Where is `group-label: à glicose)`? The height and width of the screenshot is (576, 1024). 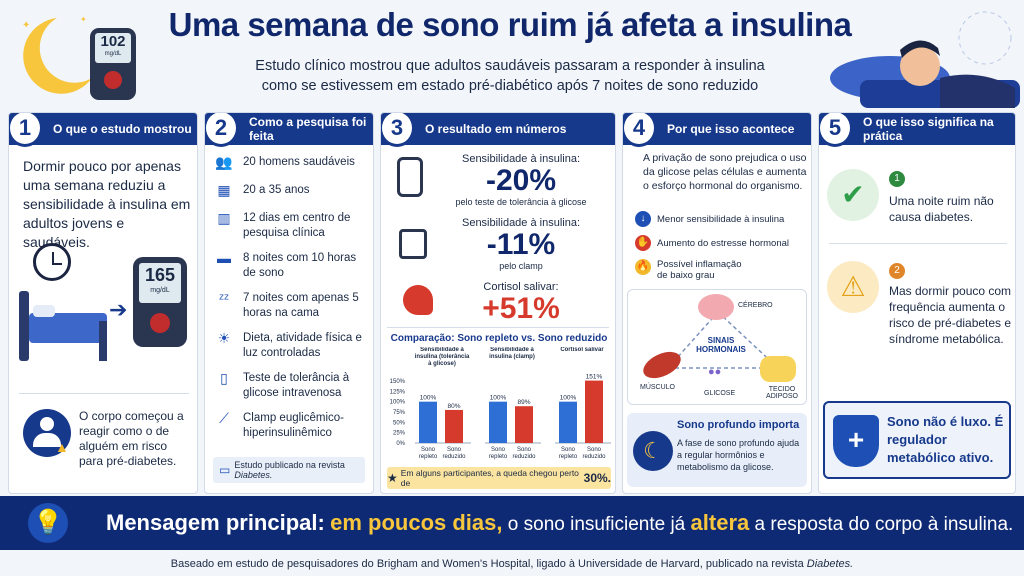 group-label: à glicose) is located at coordinates (442, 364).